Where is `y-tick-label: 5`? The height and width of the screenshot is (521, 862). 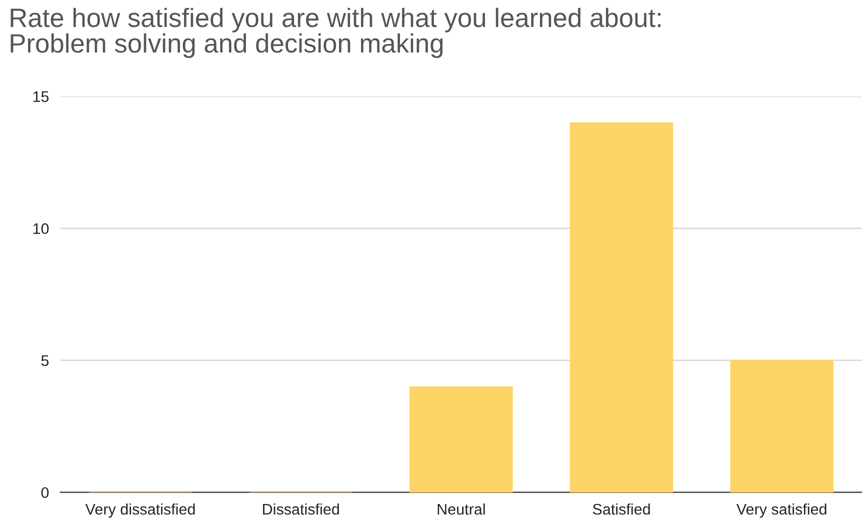 y-tick-label: 5 is located at coordinates (45, 360).